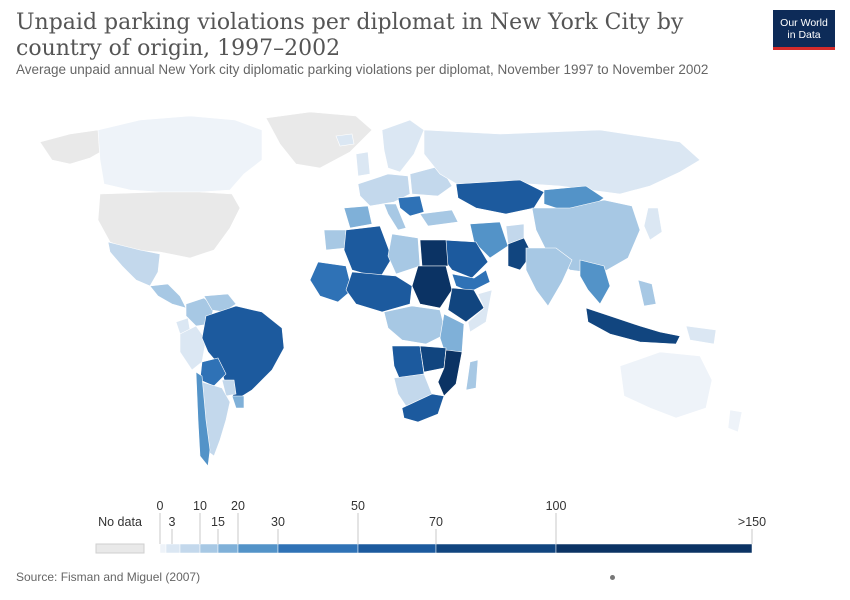 This screenshot has width=850, height=600. I want to click on country-region: Greenland, so click(319, 140).